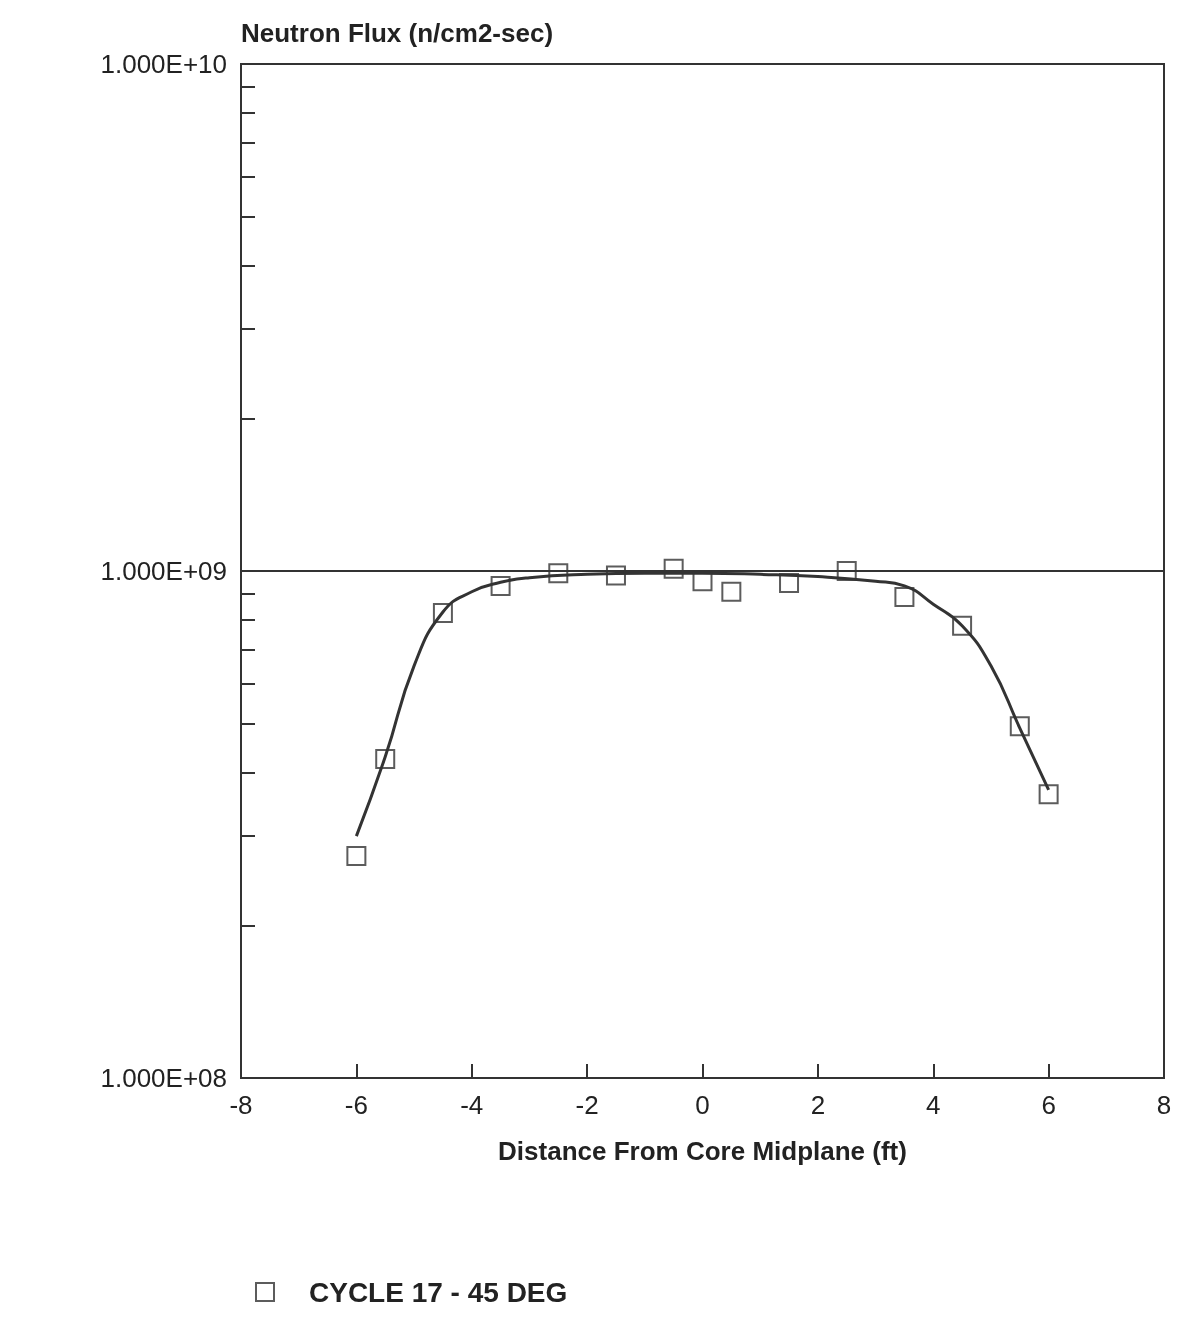  Describe the element at coordinates (702, 1151) in the screenshot. I see `x-axis-title: Distance From Core Midplane (ft)` at that location.